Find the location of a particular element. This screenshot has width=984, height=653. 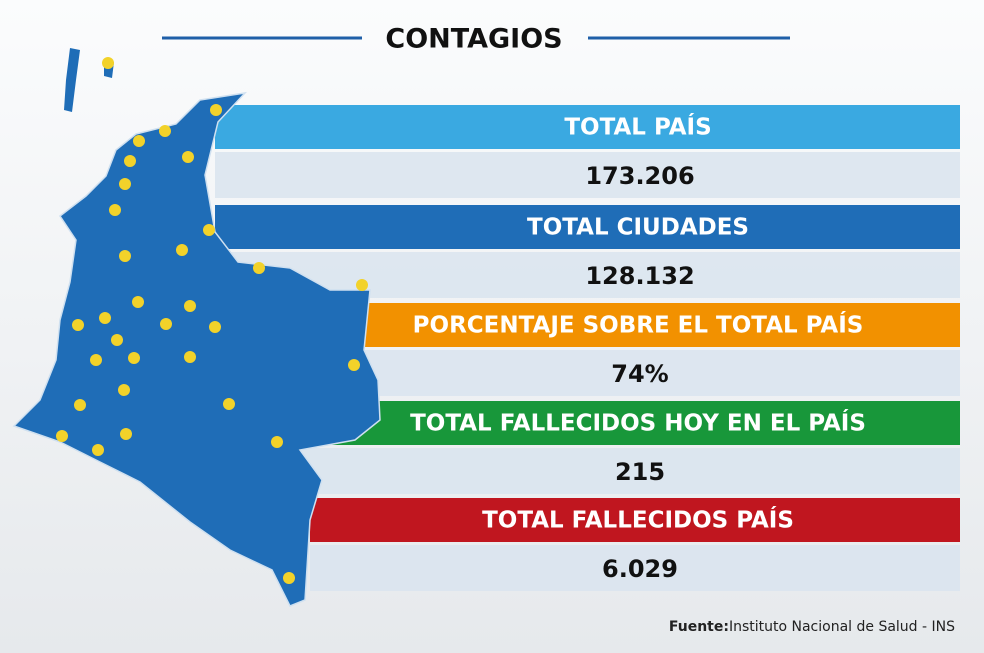

source-label: Fuente: is located at coordinates (699, 627).